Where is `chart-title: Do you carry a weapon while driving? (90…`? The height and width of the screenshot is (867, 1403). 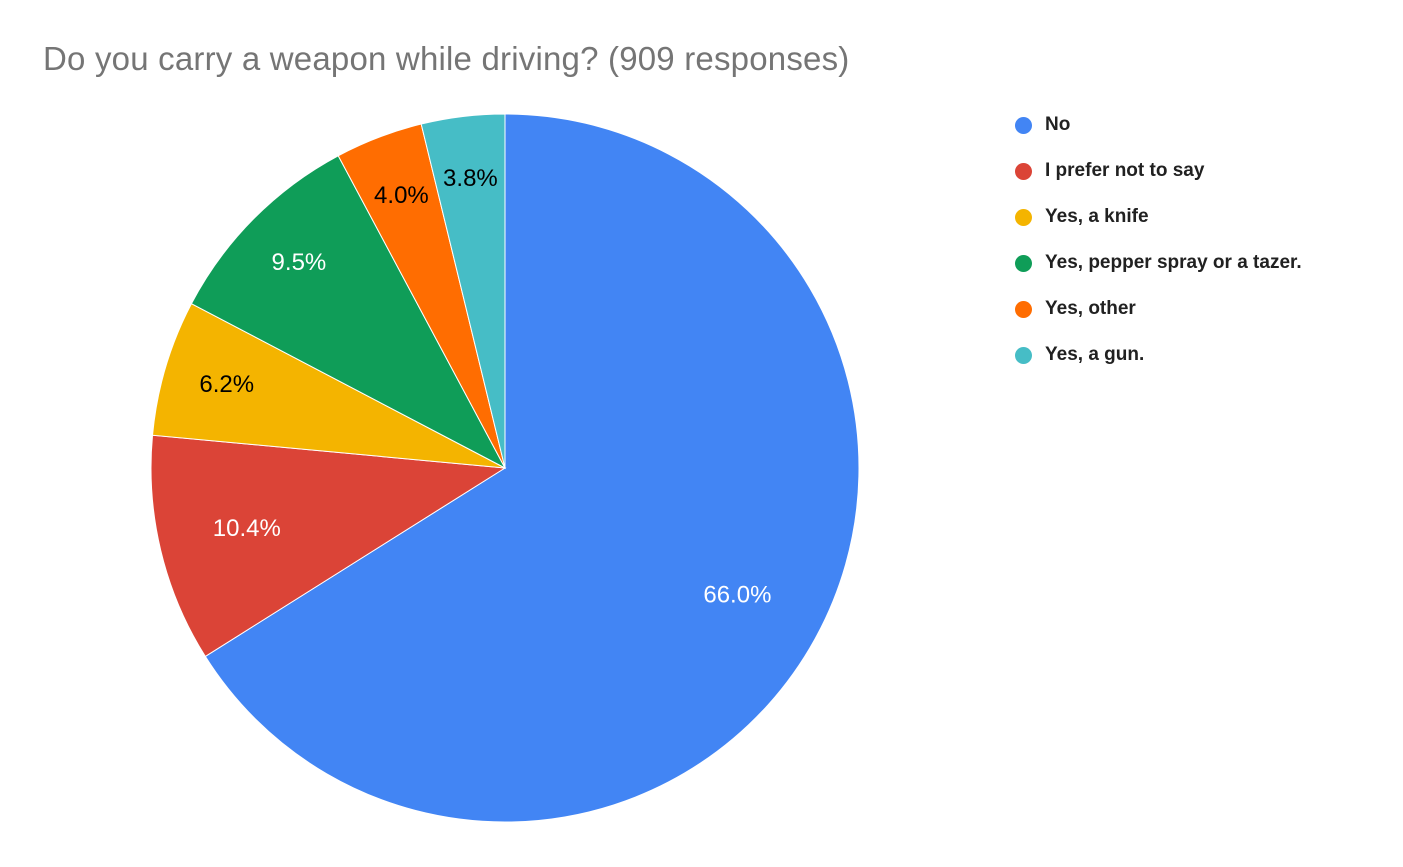
chart-title: Do you carry a weapon while driving? (90… is located at coordinates (446, 58).